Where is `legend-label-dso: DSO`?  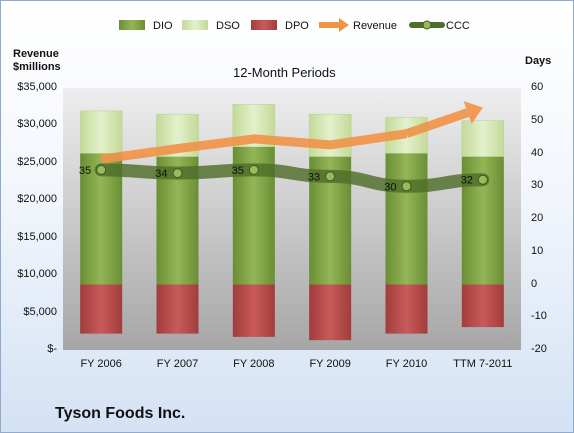 legend-label-dso: DSO is located at coordinates (228, 26).